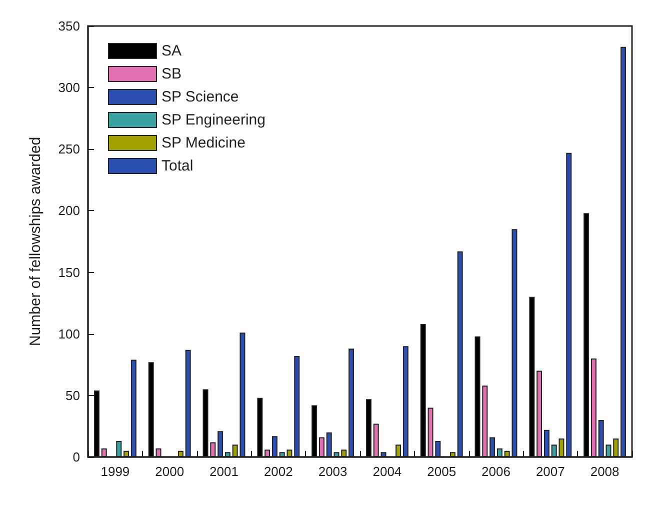  What do you see at coordinates (333, 471) in the screenshot?
I see `x-tick-label: 2003` at bounding box center [333, 471].